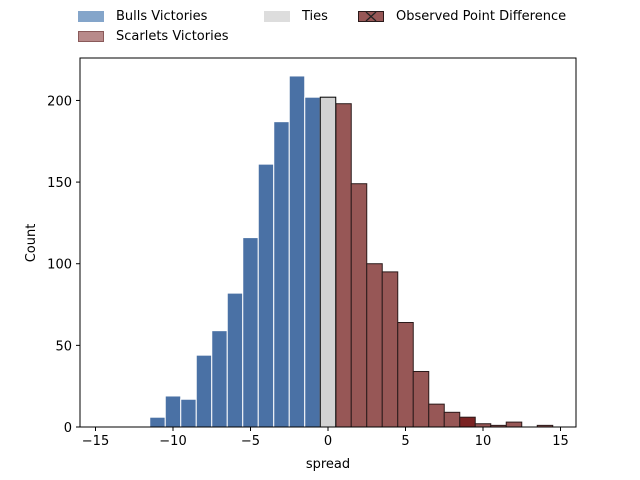  I want to click on legend-swatch-scarlets, so click(91, 36).